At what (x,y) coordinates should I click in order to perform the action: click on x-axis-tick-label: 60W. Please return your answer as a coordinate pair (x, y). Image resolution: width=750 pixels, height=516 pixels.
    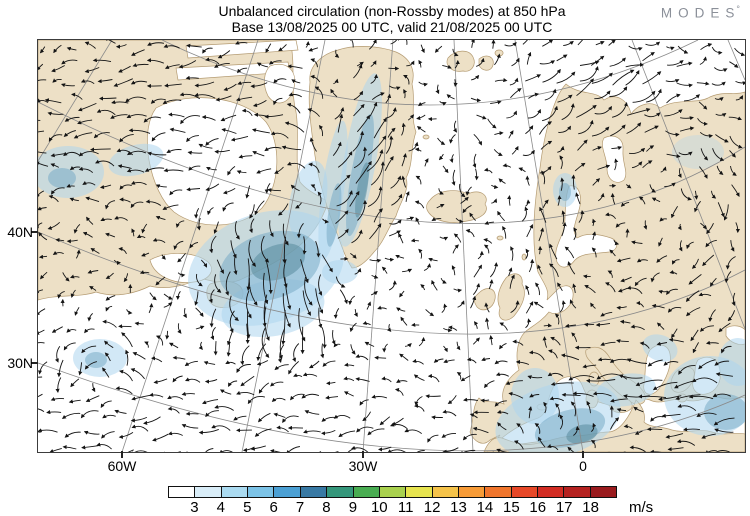
    Looking at the image, I should click on (122, 466).